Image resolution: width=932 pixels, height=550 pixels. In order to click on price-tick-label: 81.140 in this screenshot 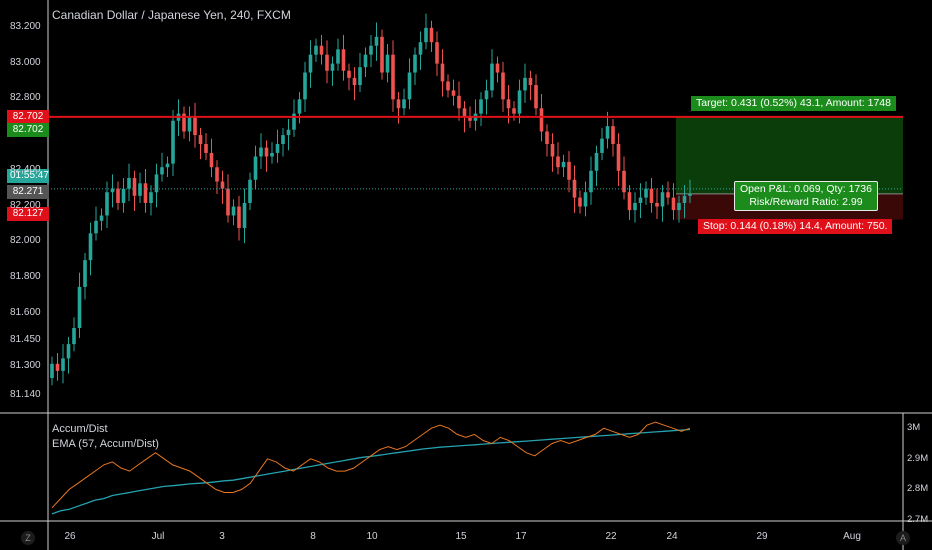, I will do `click(25, 394)`.